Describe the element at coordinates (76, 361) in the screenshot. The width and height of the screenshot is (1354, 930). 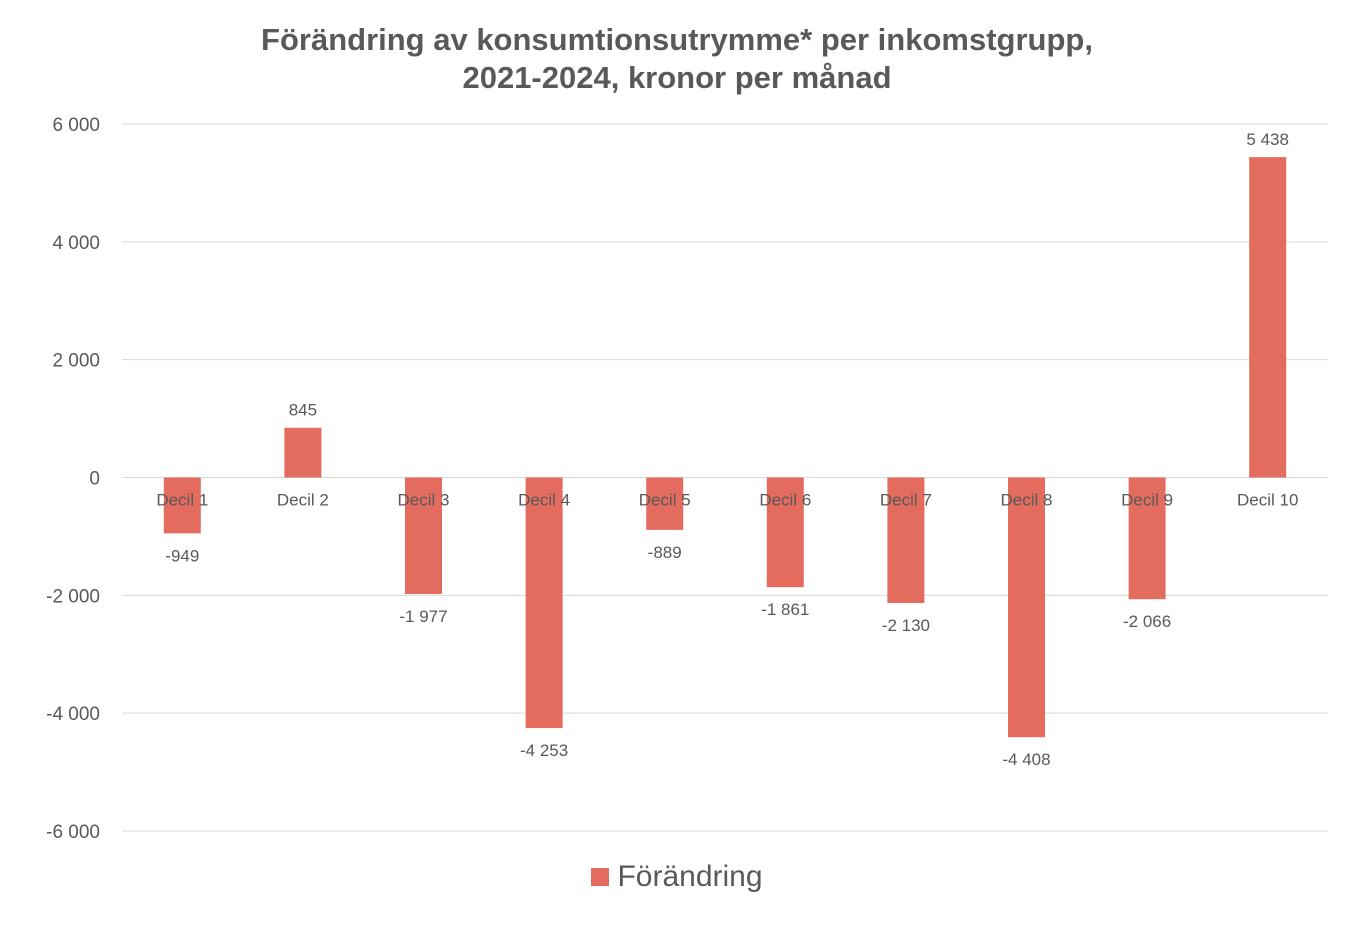
I see `y-tick-label: 2 000` at that location.